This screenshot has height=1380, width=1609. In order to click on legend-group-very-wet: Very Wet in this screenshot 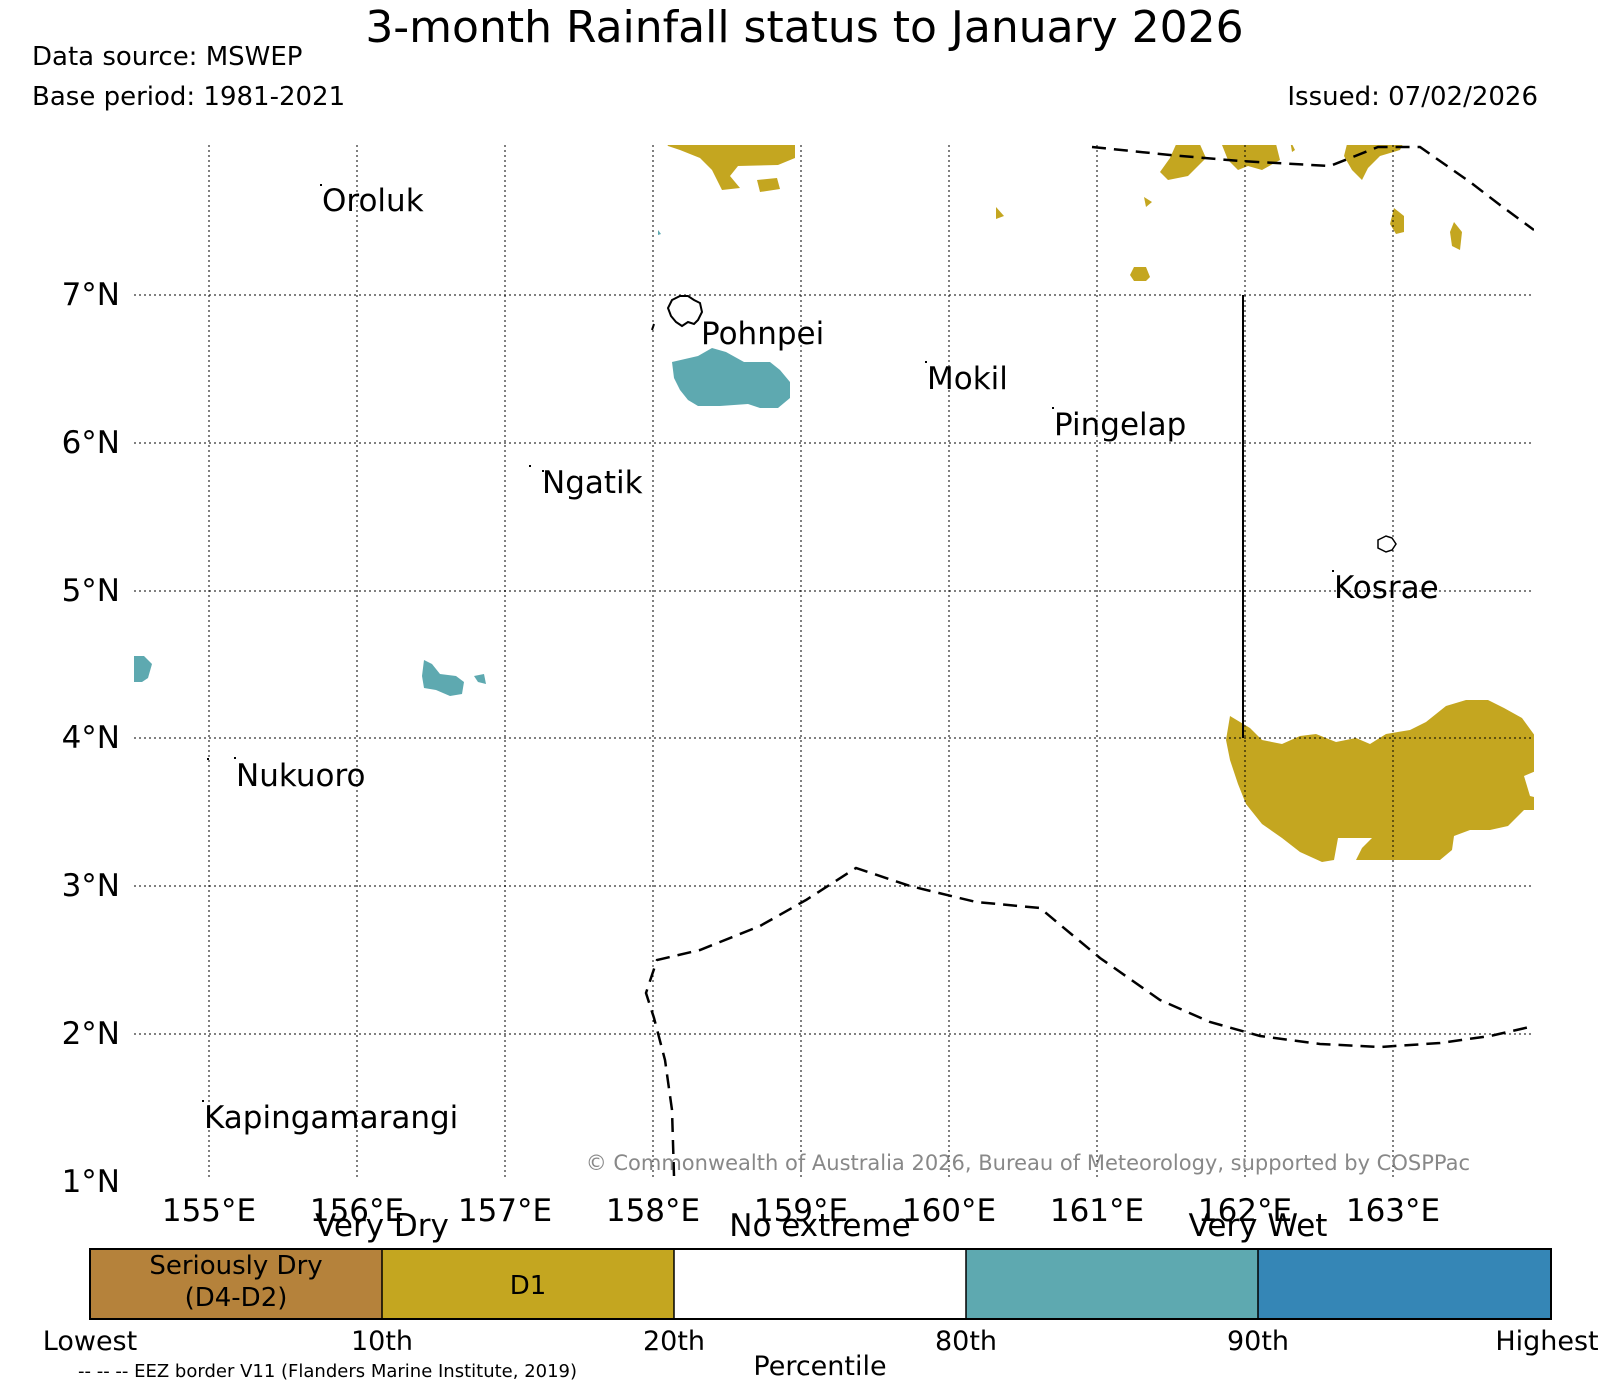, I will do `click(1258, 1226)`.